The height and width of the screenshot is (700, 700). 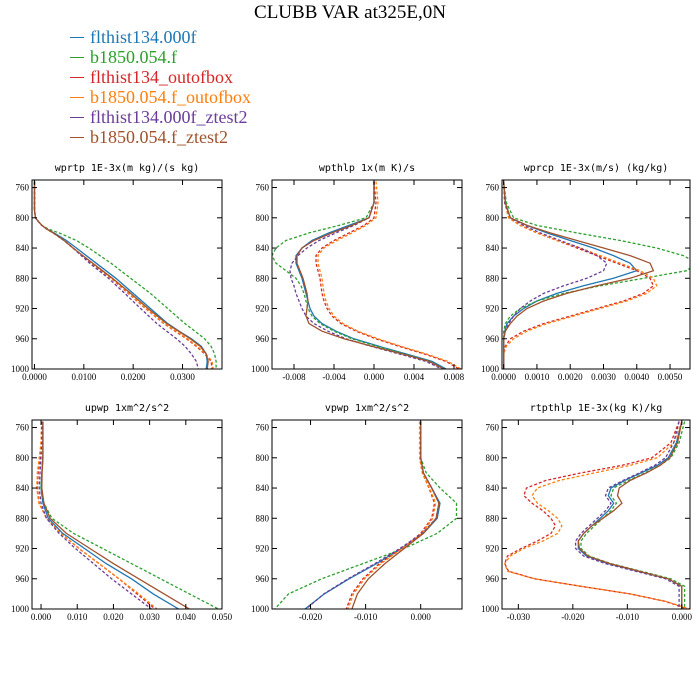 I want to click on x-tick-label: 0.0100, so click(x=83, y=377).